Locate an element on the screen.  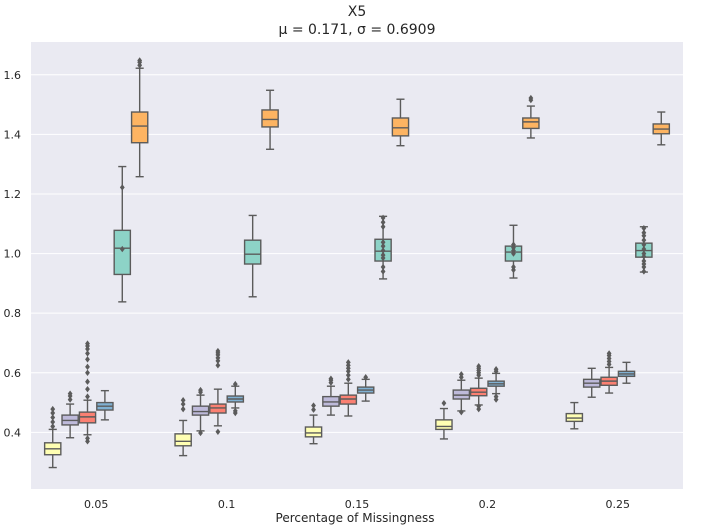
y-tick-label: 0.4 is located at coordinates (13, 432).